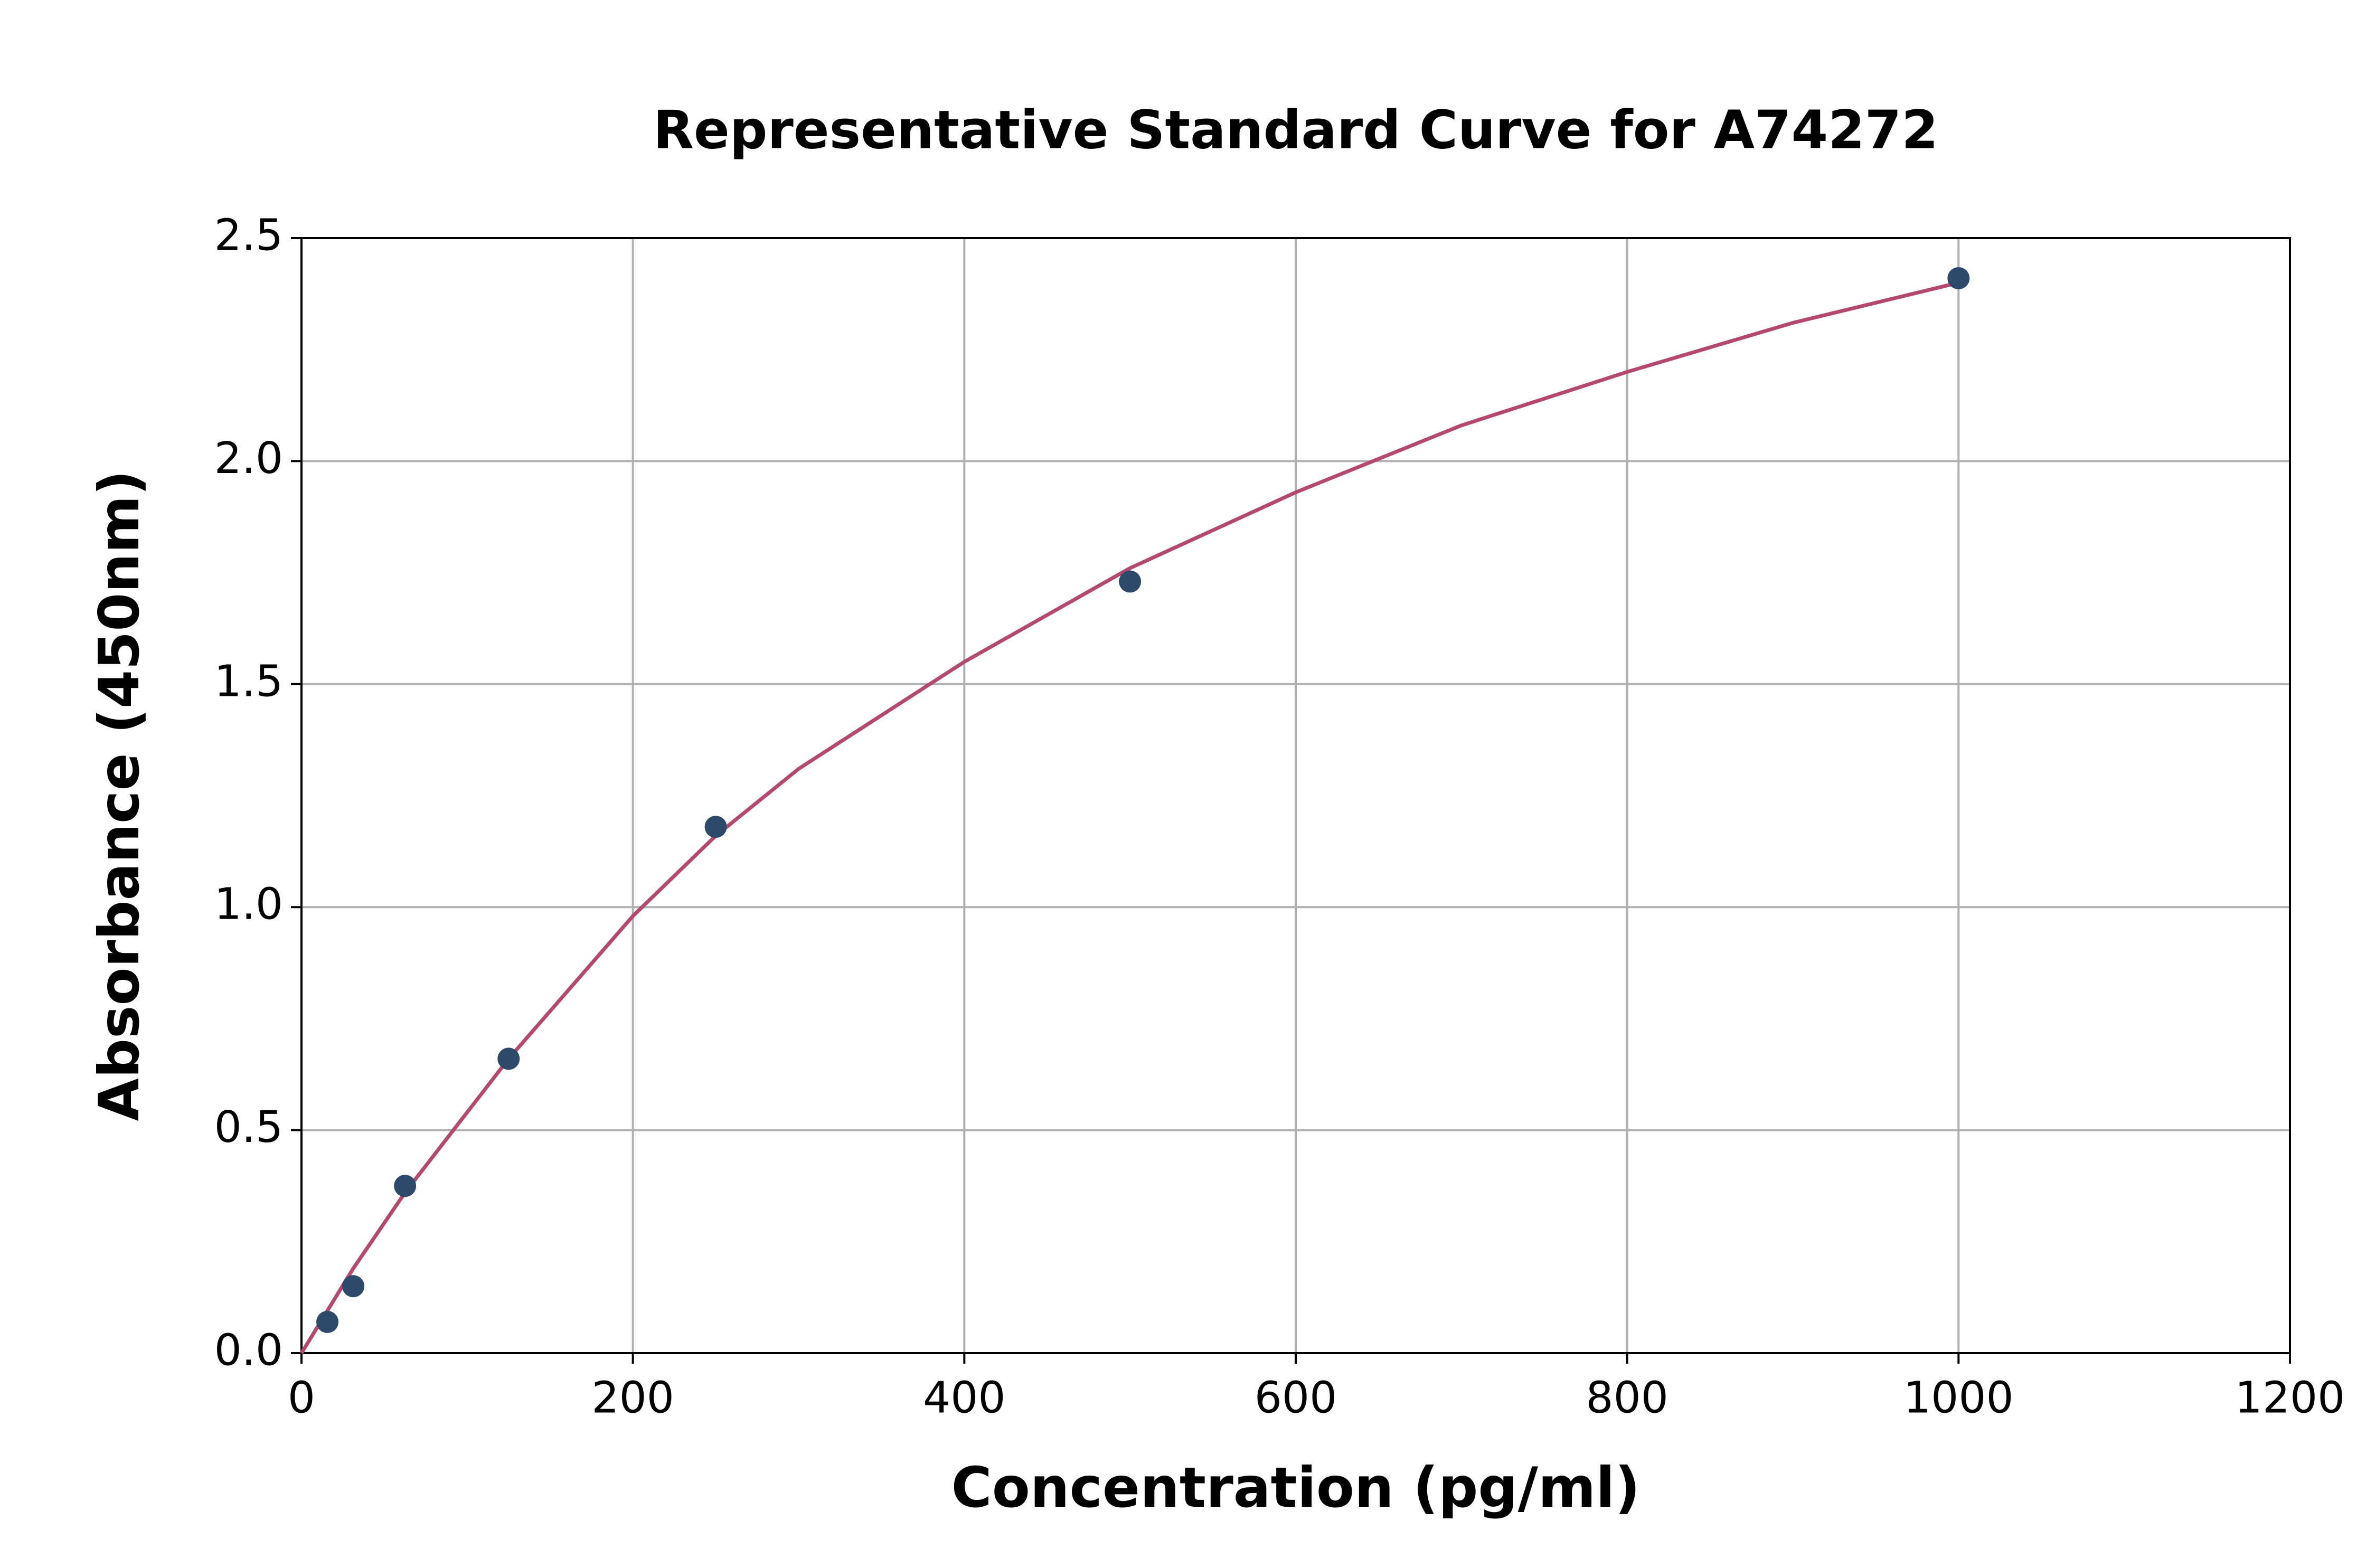 The width and height of the screenshot is (2376, 1568). Describe the element at coordinates (249, 1350) in the screenshot. I see `y-tick-label: 0.0` at that location.